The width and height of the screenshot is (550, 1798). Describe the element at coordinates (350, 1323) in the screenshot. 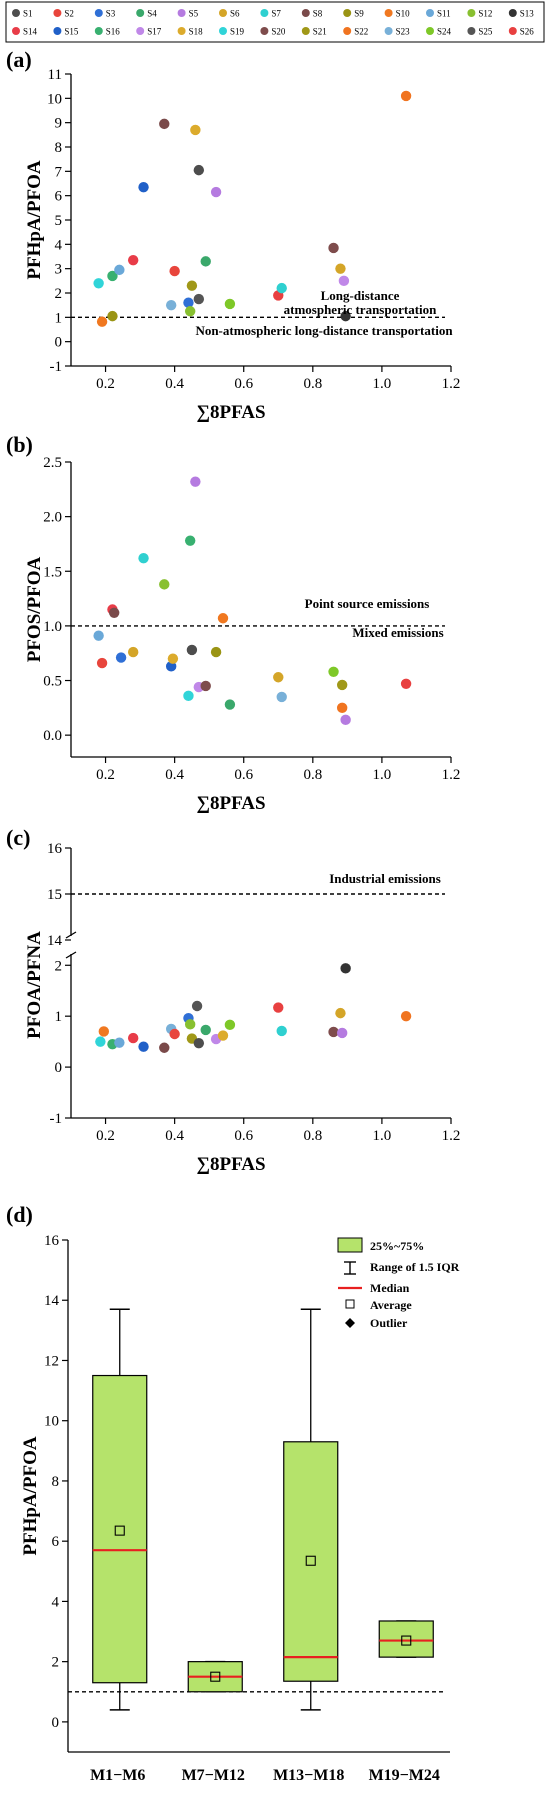

I see `legend-outlier-symbol` at that location.